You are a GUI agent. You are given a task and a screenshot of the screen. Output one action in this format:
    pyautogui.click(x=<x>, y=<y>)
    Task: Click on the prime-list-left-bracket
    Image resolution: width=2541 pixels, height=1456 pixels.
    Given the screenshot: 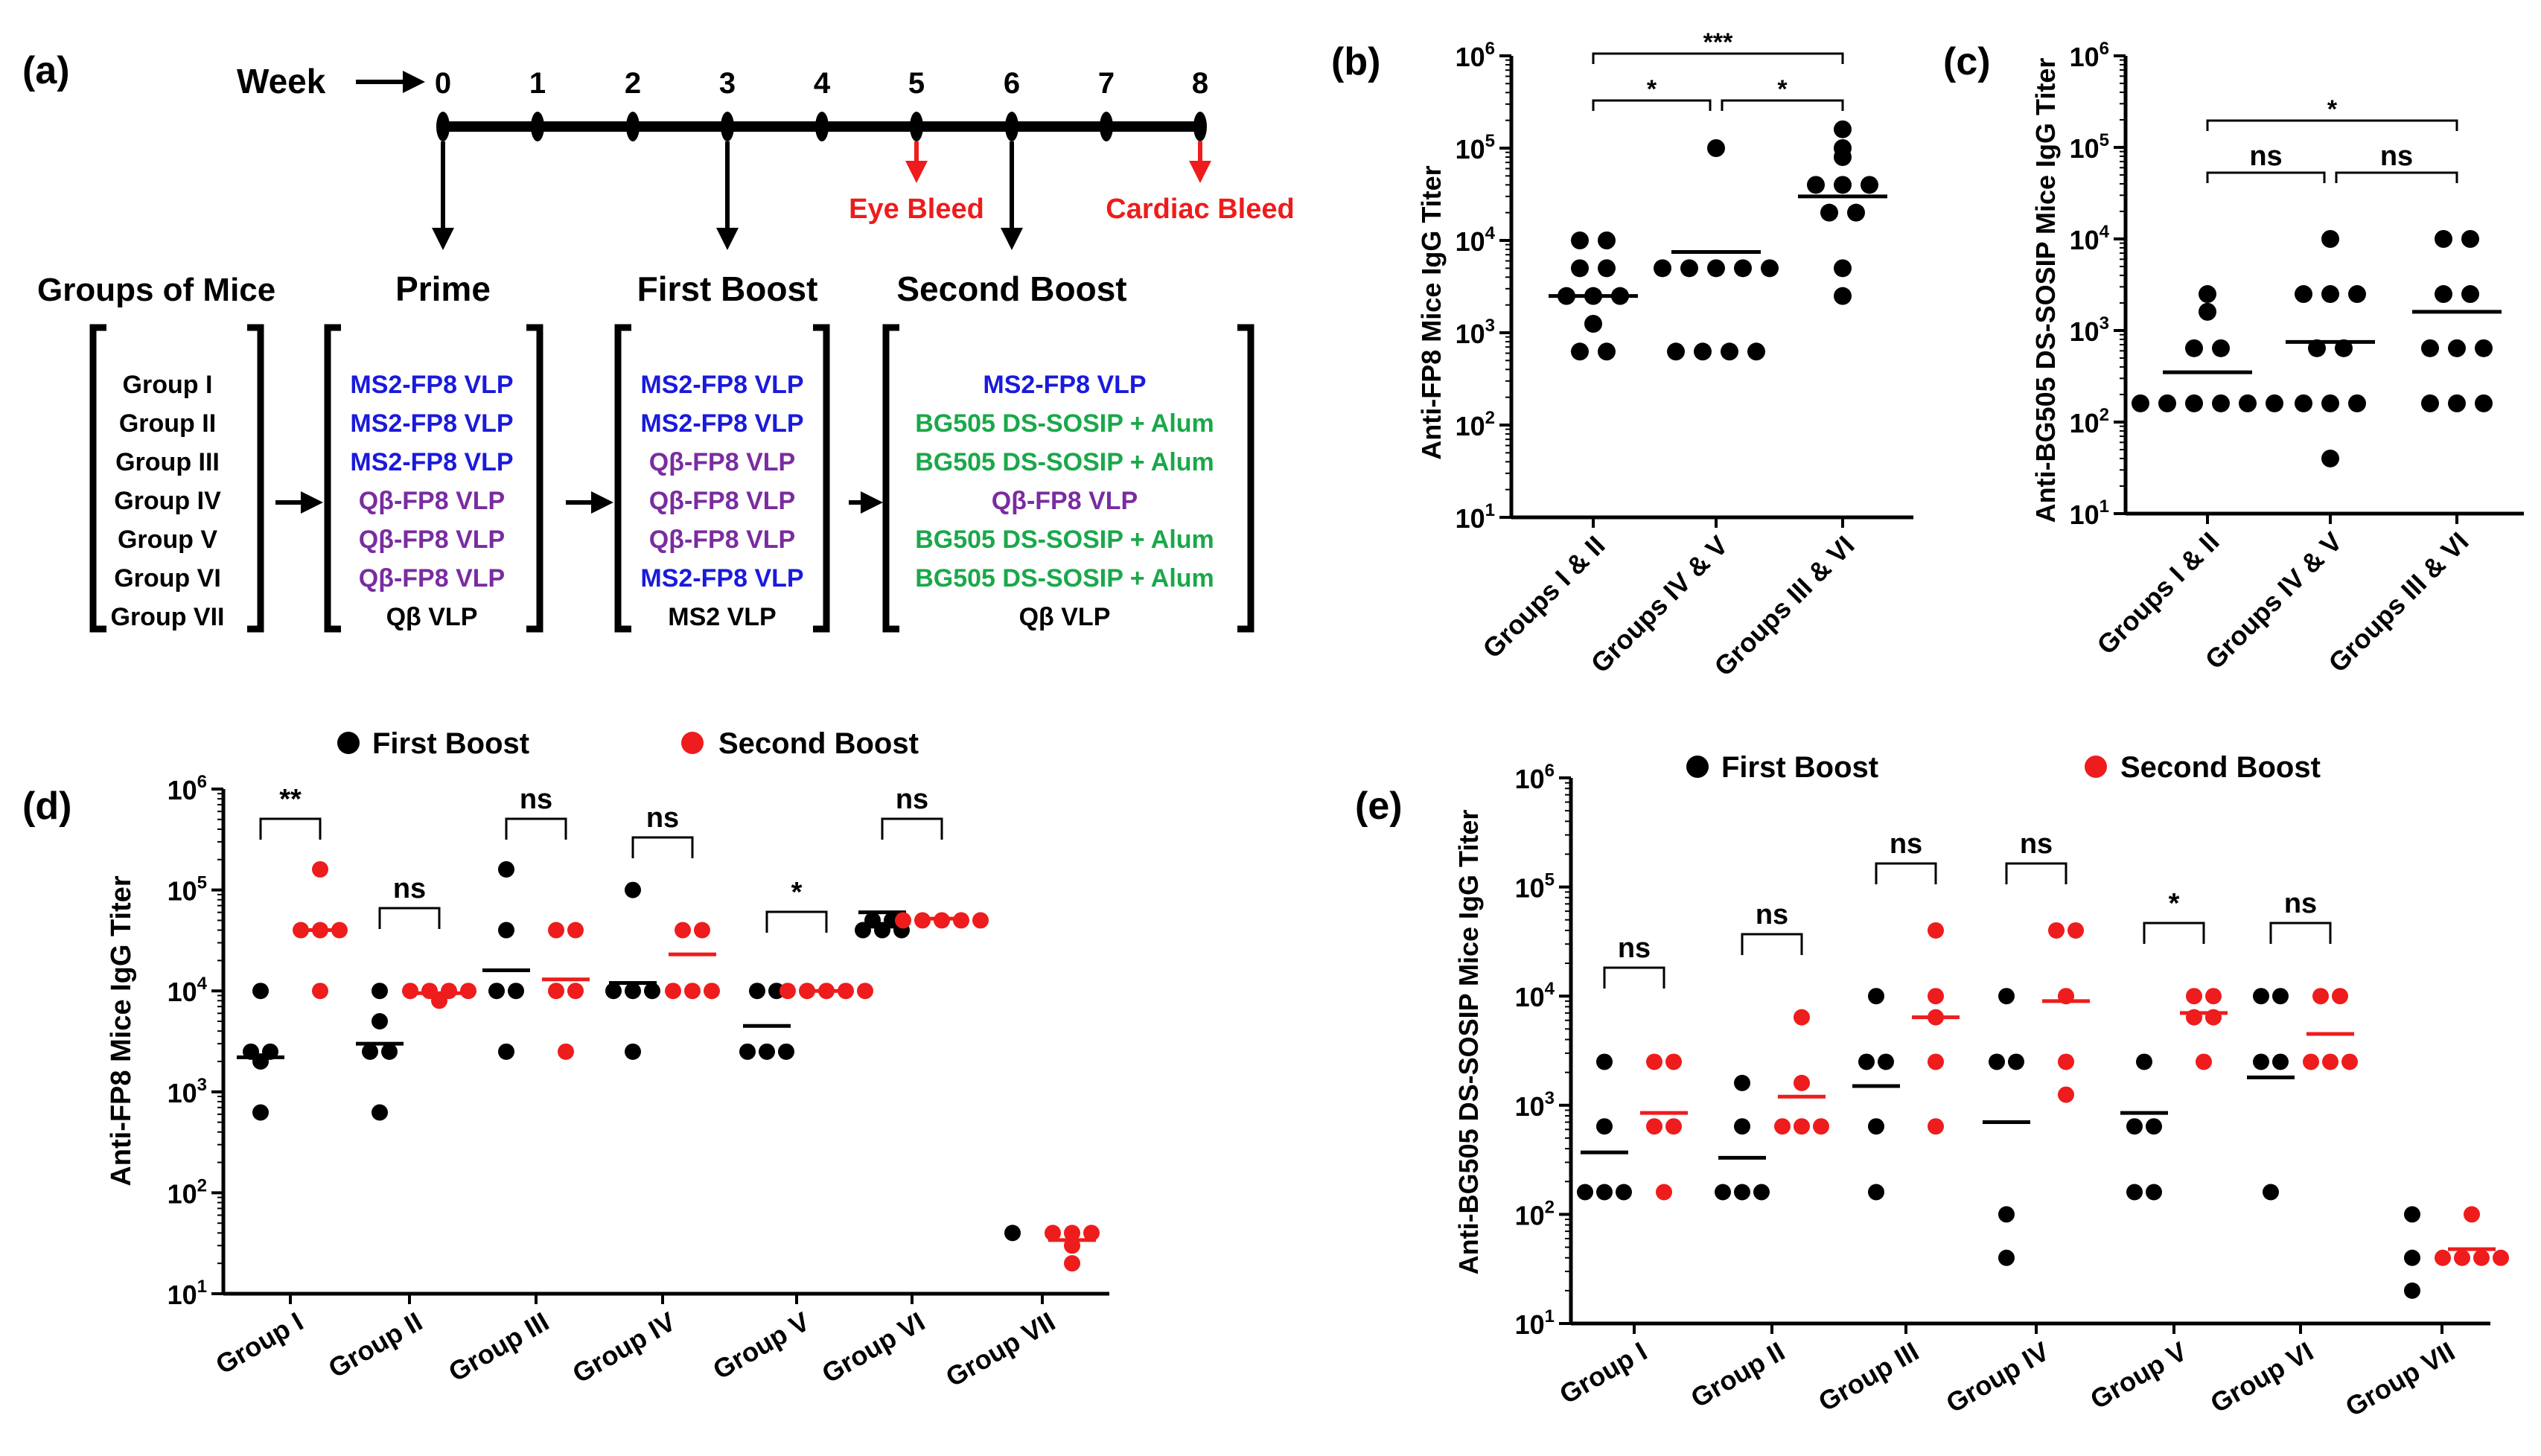 What is the action you would take?
    pyautogui.click(x=332, y=478)
    